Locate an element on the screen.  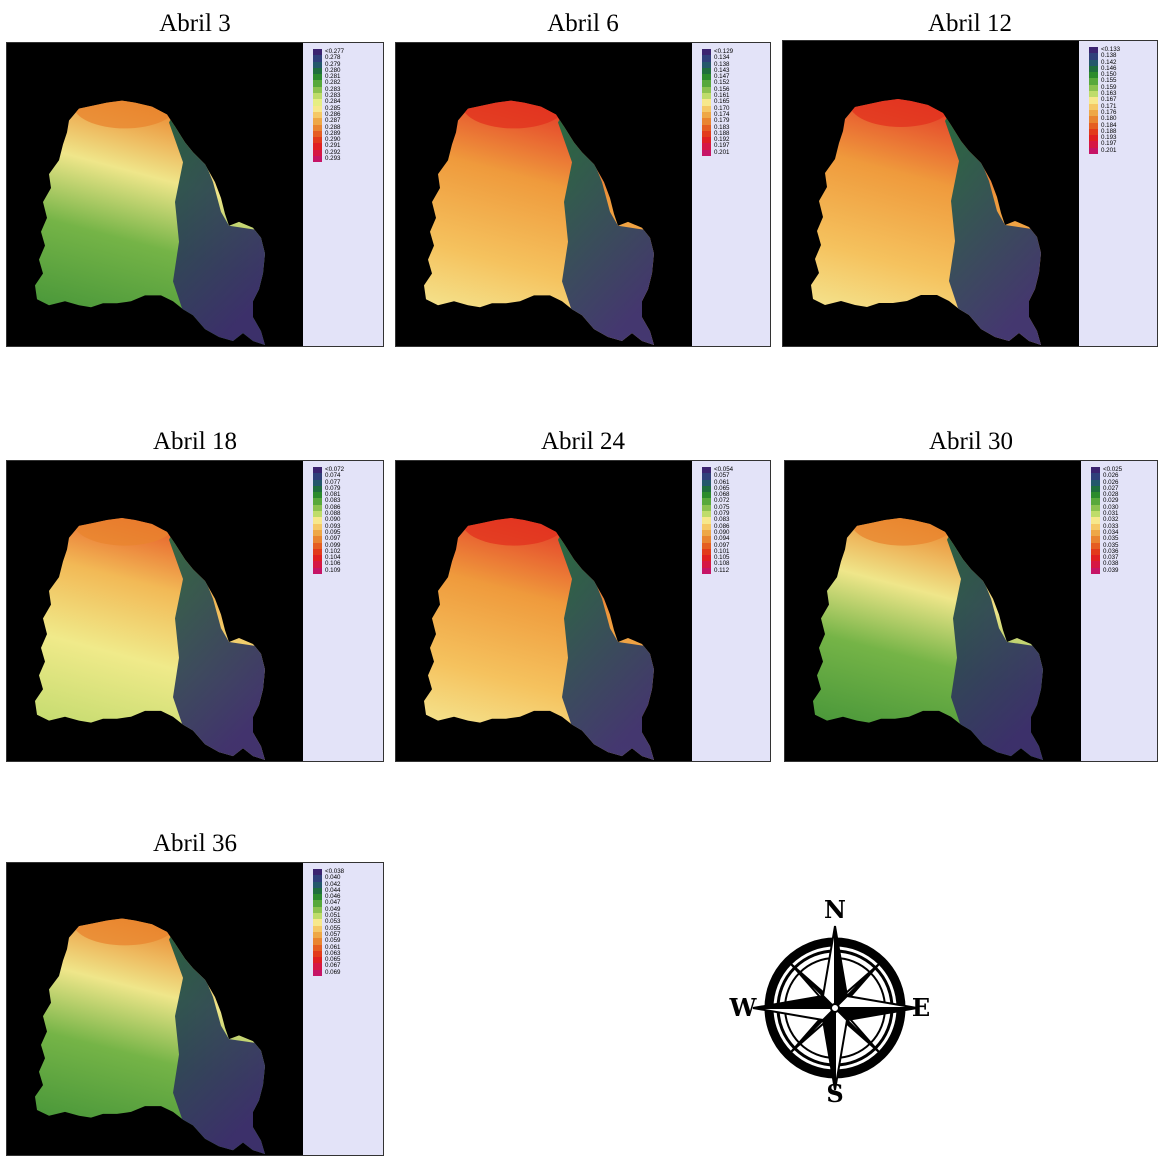
legend-item: 0.150 is located at coordinates (1119, 75).